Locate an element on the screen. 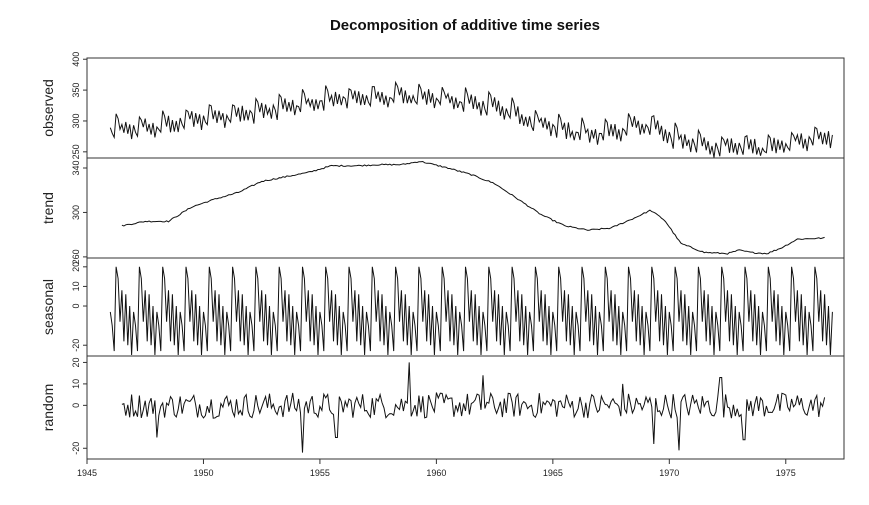 Image resolution: width=869 pixels, height=505 pixels. observed-series-line is located at coordinates (471, 119).